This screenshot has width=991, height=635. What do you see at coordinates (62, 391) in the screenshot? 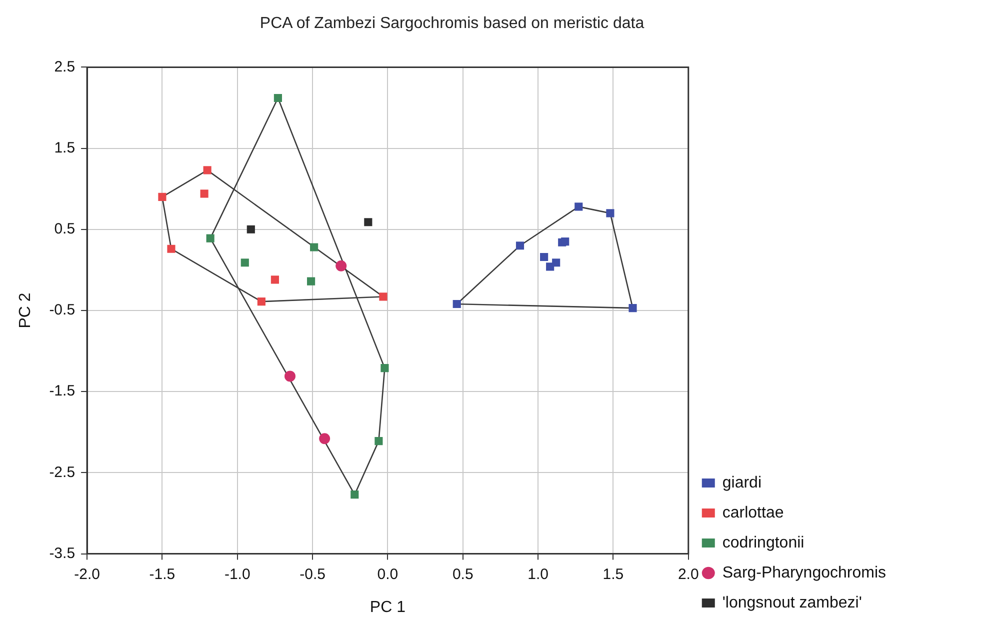
I see `y-tick-label: -1.5` at bounding box center [62, 391].